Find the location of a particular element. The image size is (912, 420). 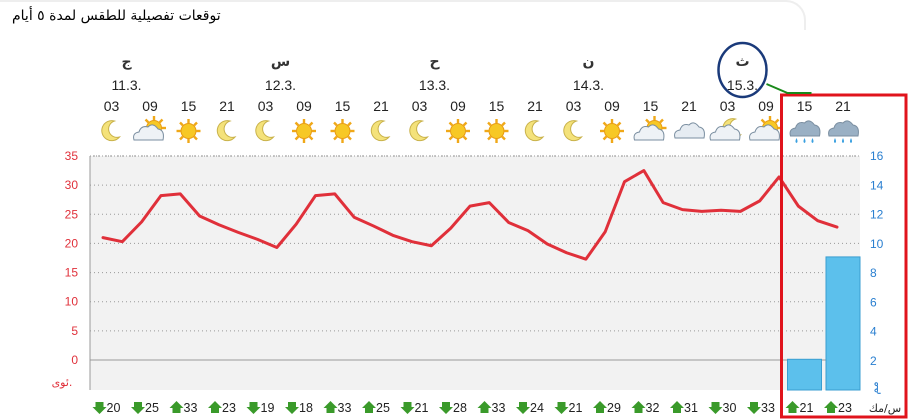

connector-line is located at coordinates (789, 88).